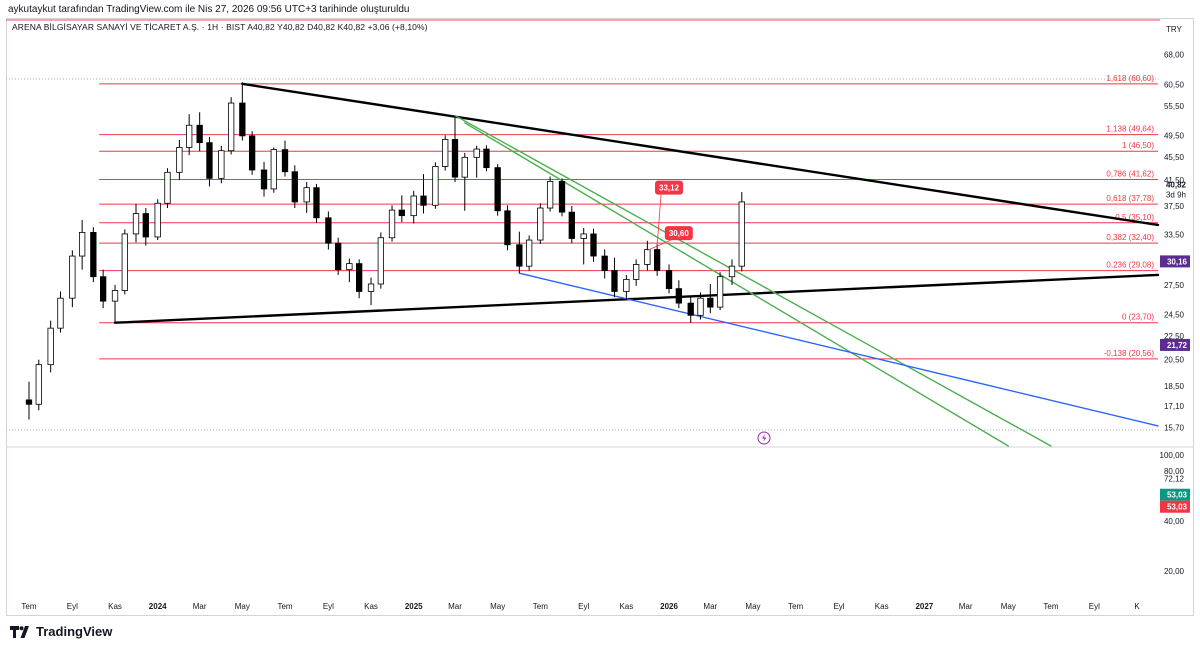 This screenshot has width=1200, height=654. Describe the element at coordinates (659, 245) in the screenshot. I see `annotation-connector` at that location.